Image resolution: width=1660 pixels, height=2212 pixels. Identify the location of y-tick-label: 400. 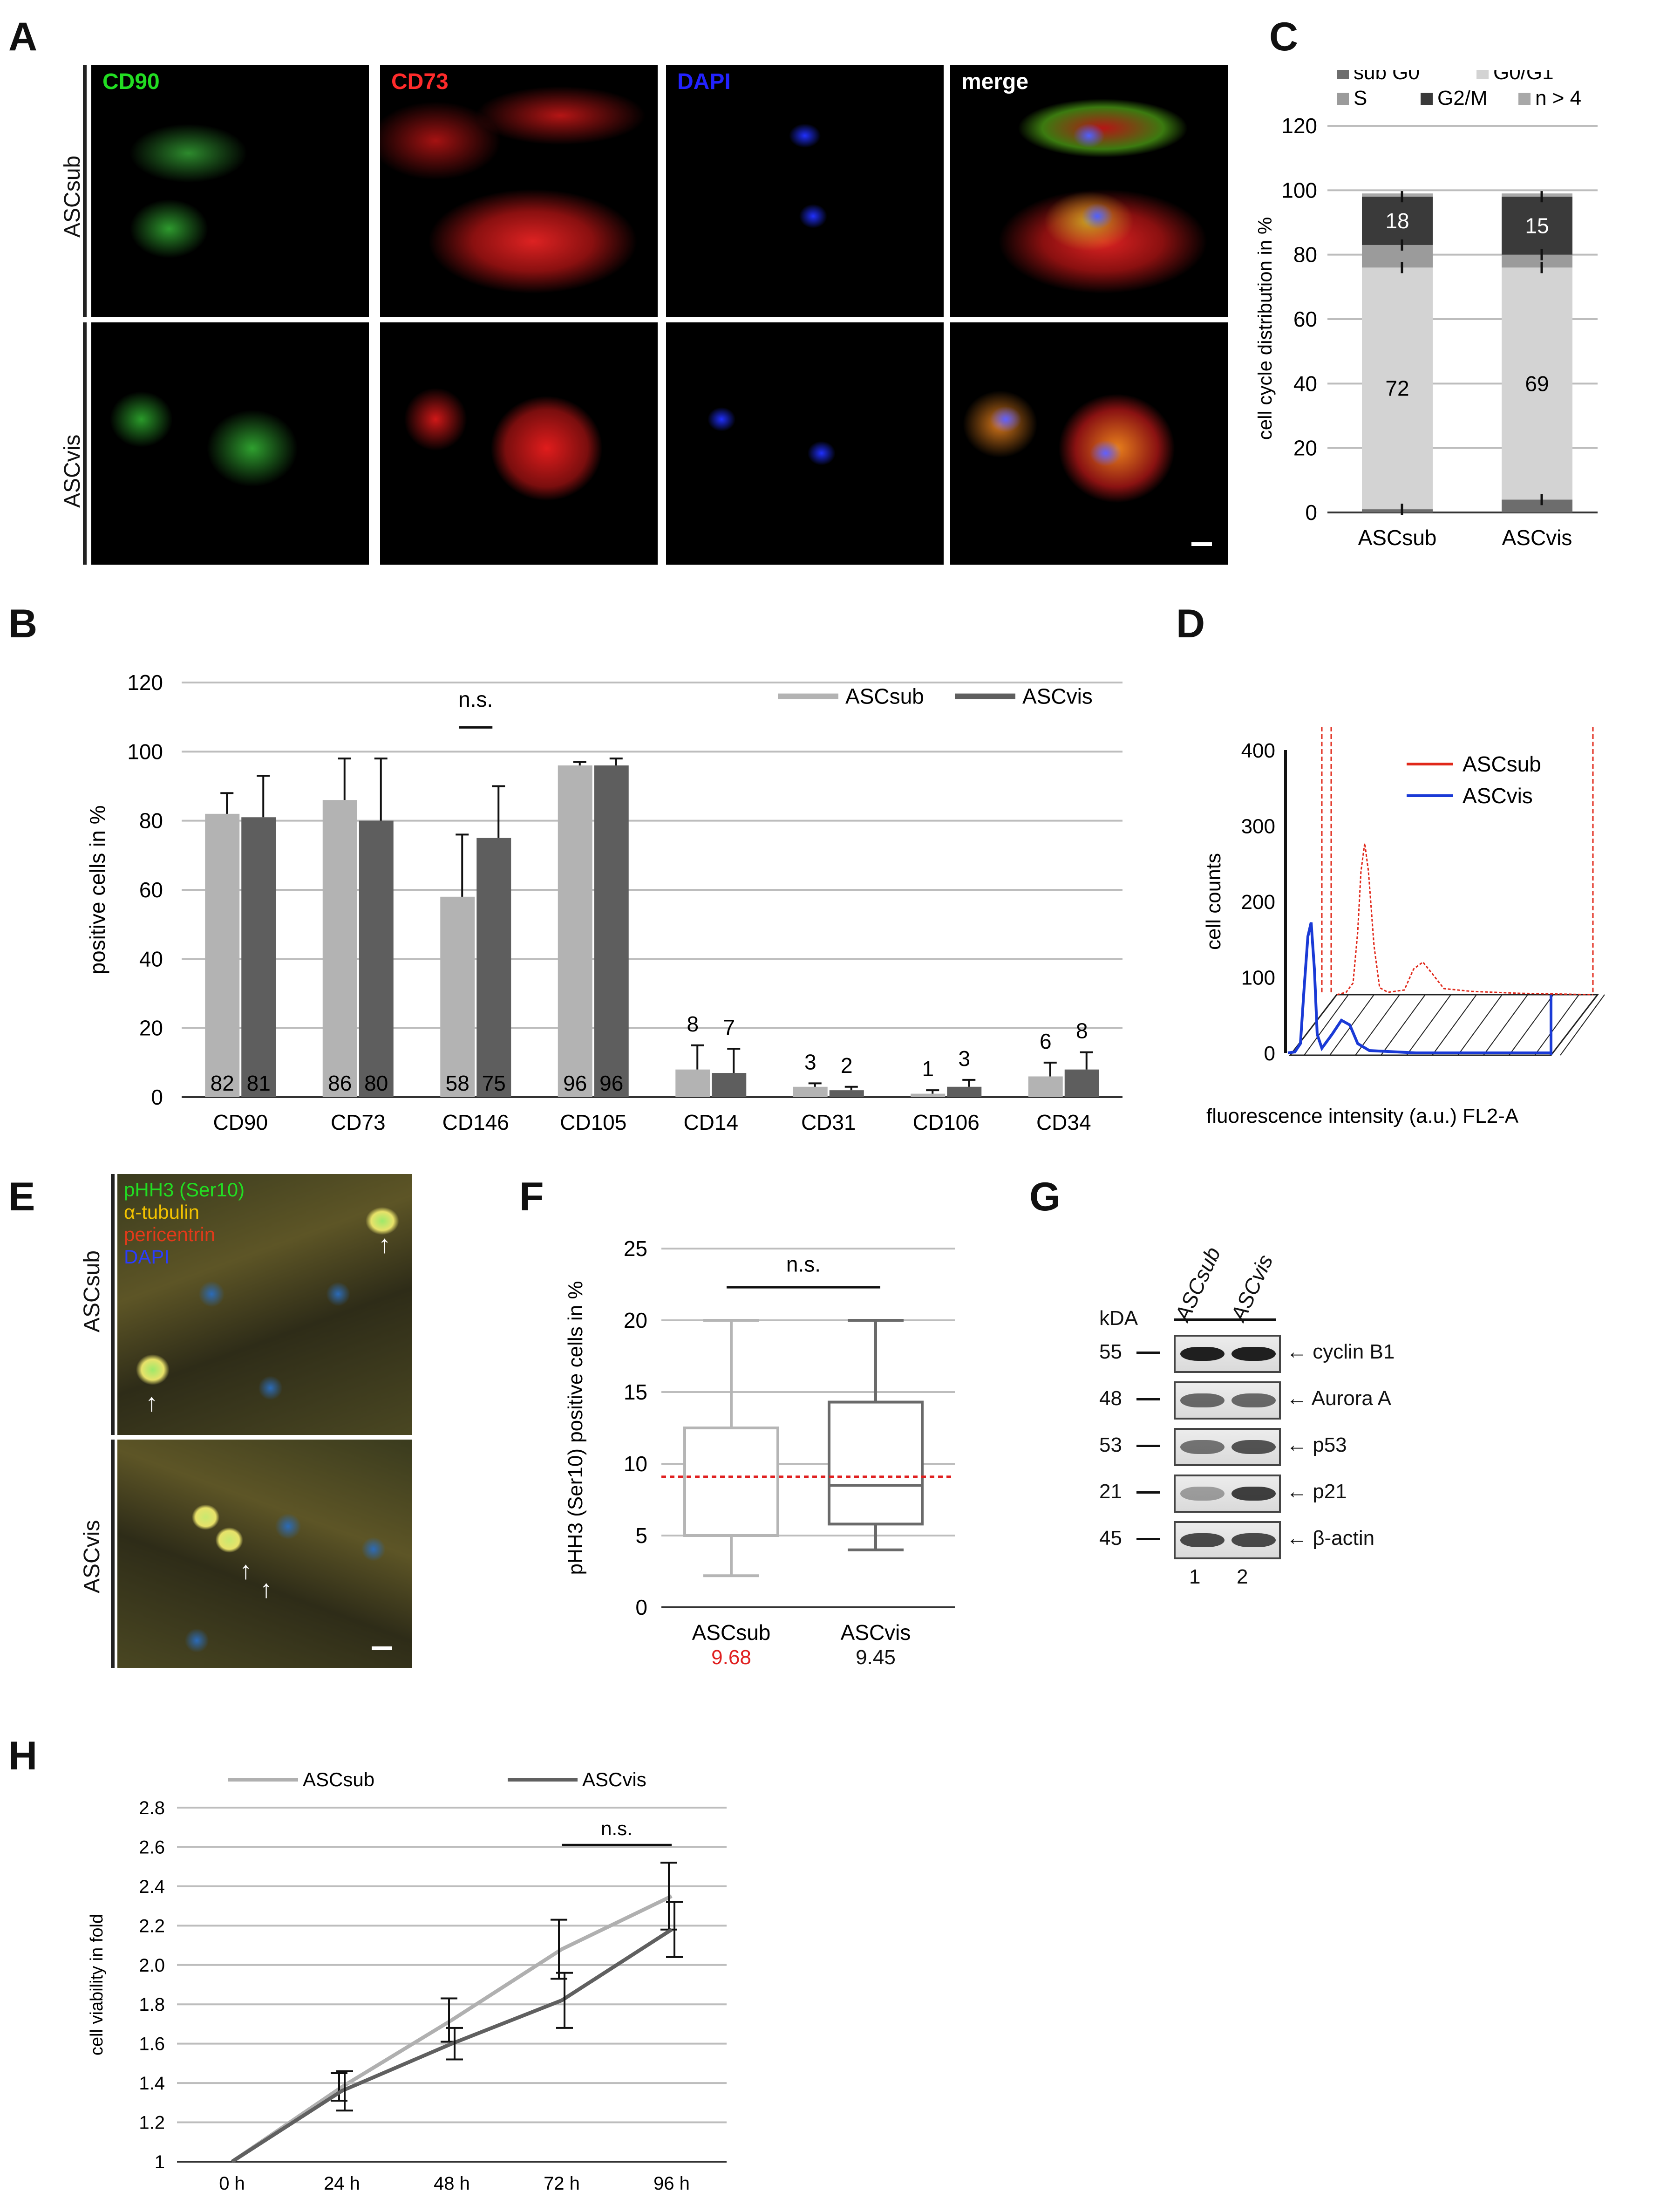
(1258, 750).